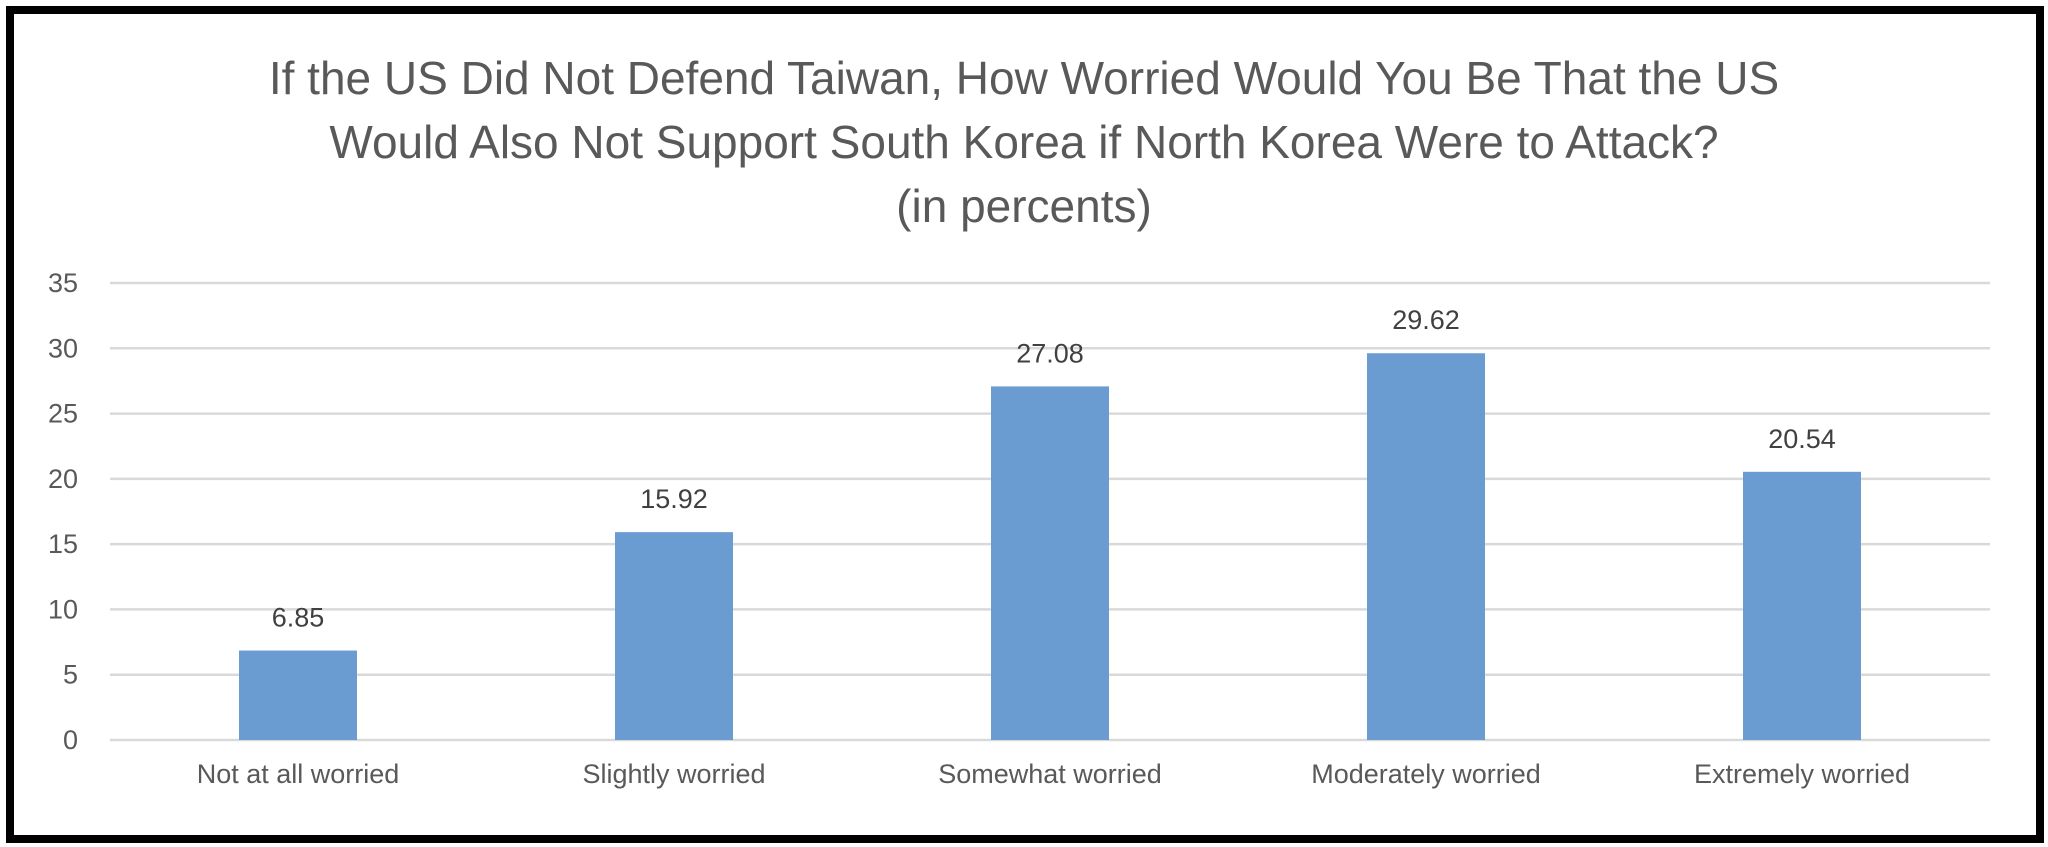 This screenshot has height=847, width=2048. What do you see at coordinates (63, 283) in the screenshot?
I see `y-tick-label: 35` at bounding box center [63, 283].